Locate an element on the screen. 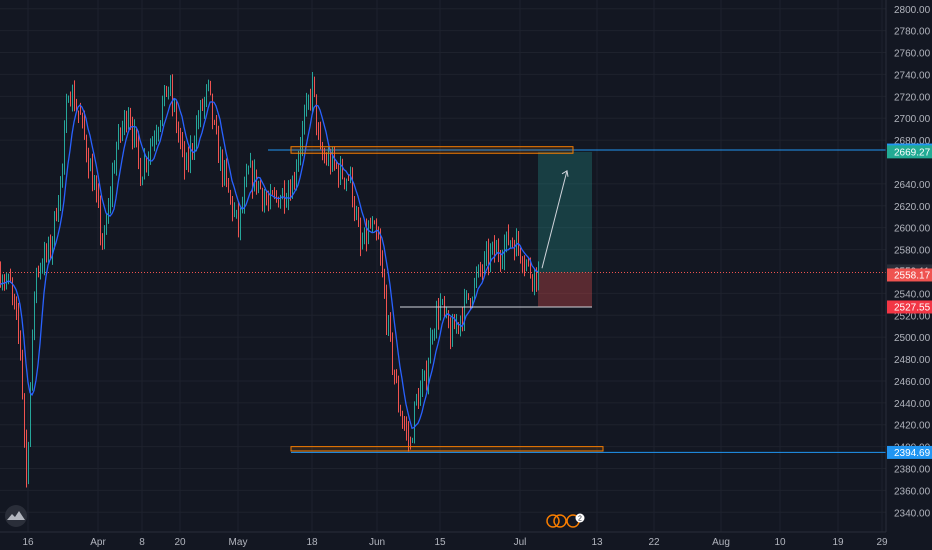  time-tick-label: Jul is located at coordinates (520, 542).